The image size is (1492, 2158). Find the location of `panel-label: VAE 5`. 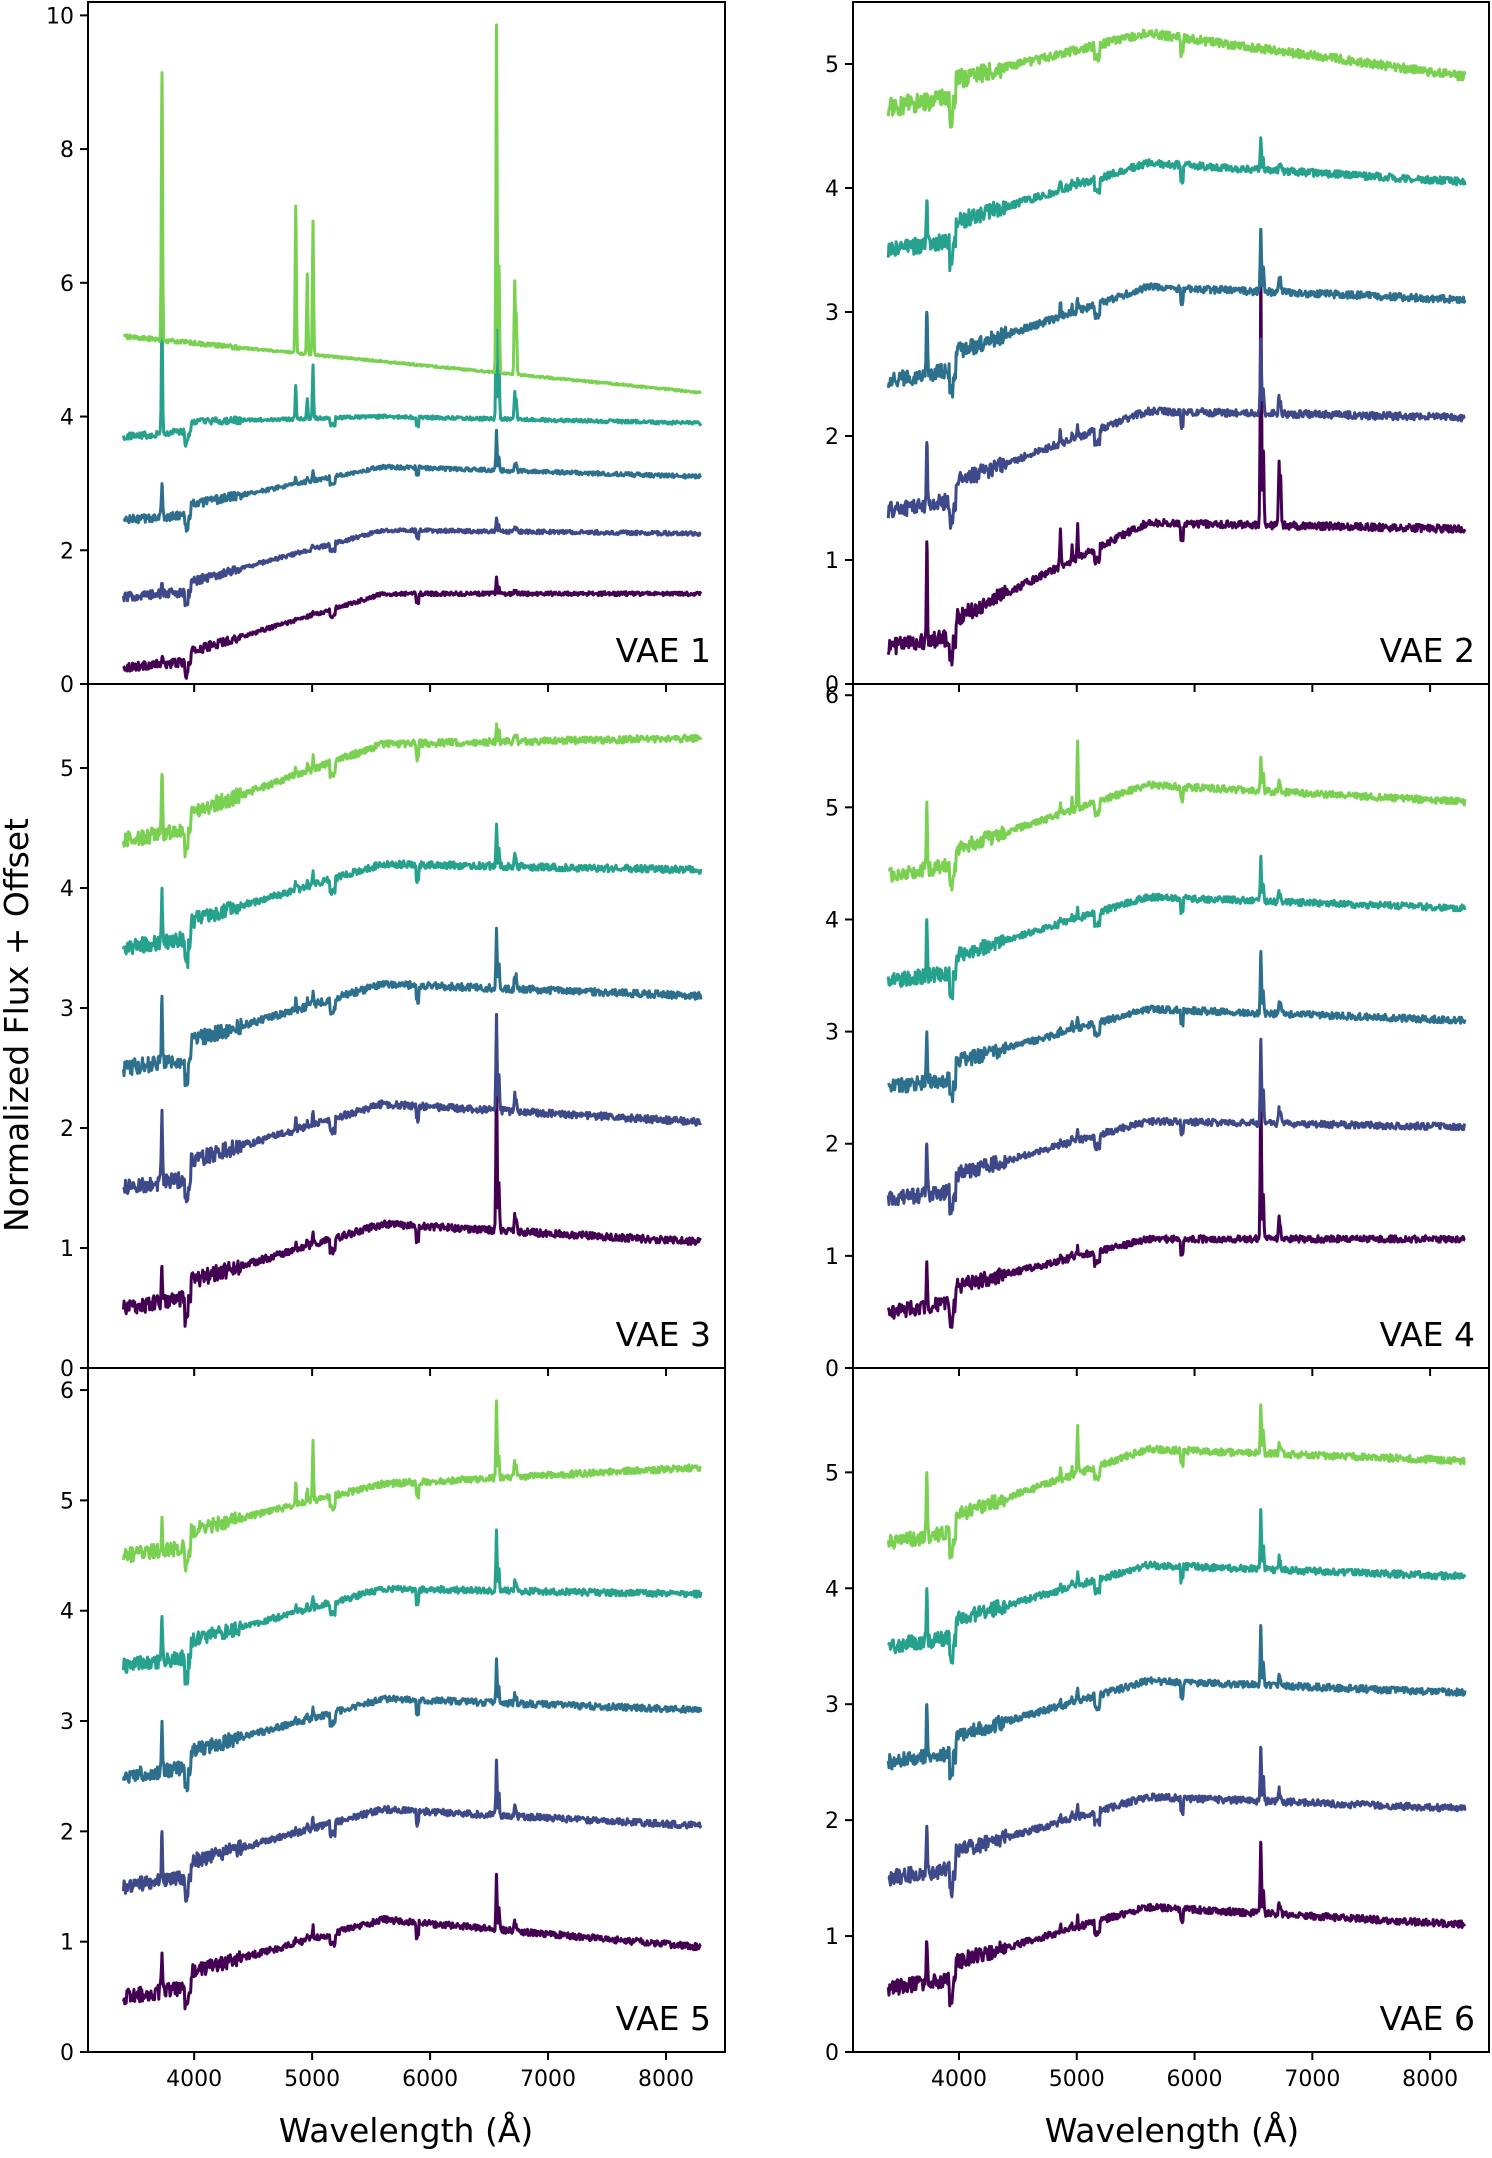

panel-label: VAE 5 is located at coordinates (663, 2018).